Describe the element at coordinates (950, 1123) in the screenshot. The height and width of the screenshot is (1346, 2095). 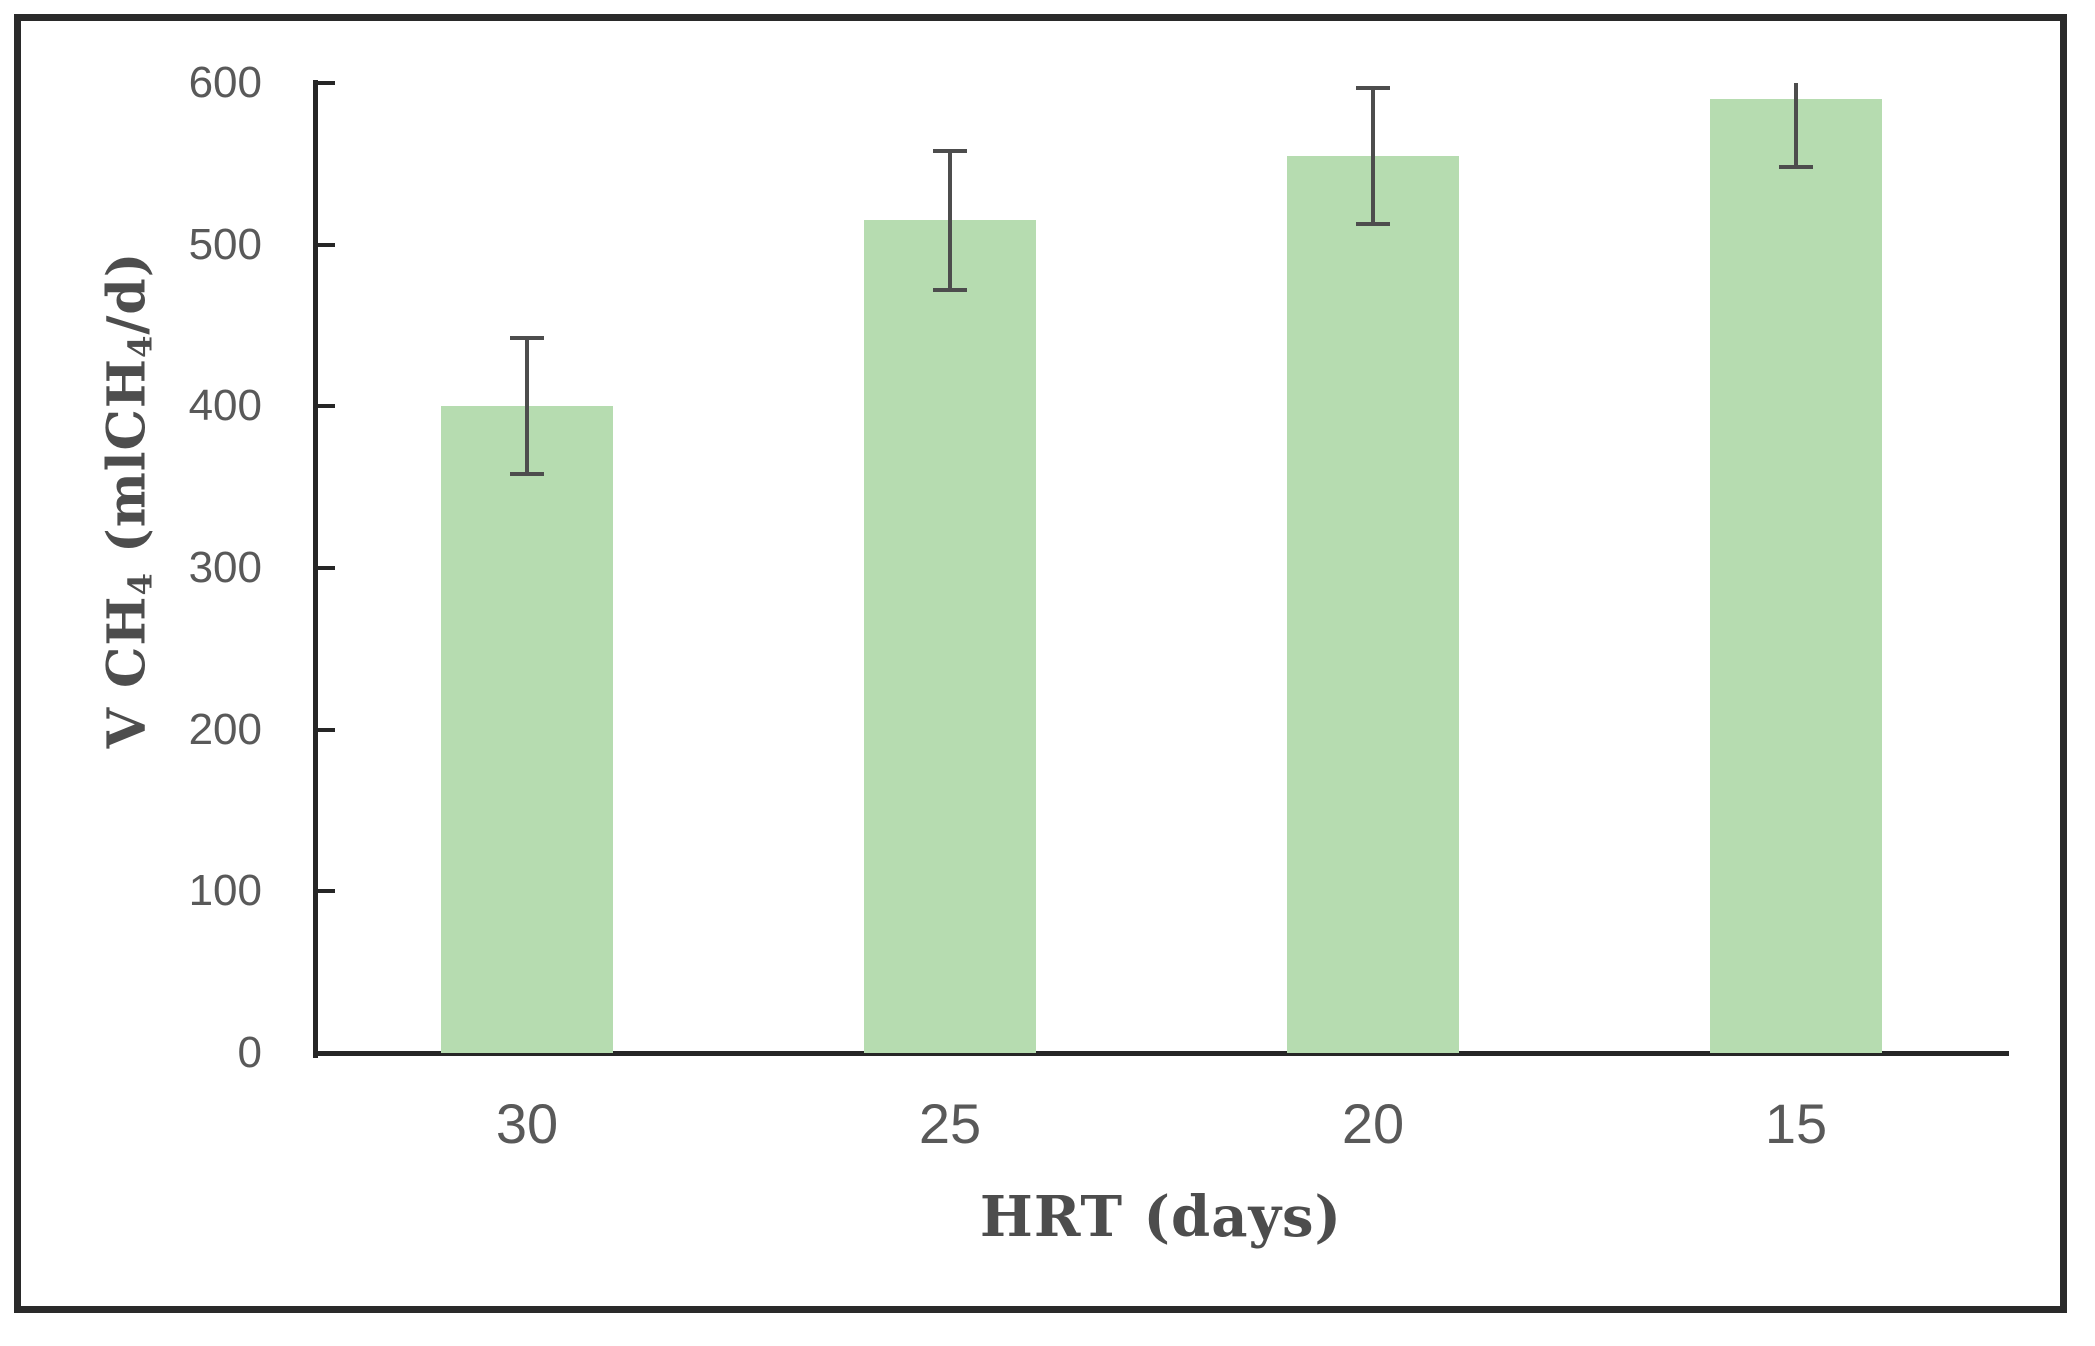
I see `x-tick-label: 25` at that location.